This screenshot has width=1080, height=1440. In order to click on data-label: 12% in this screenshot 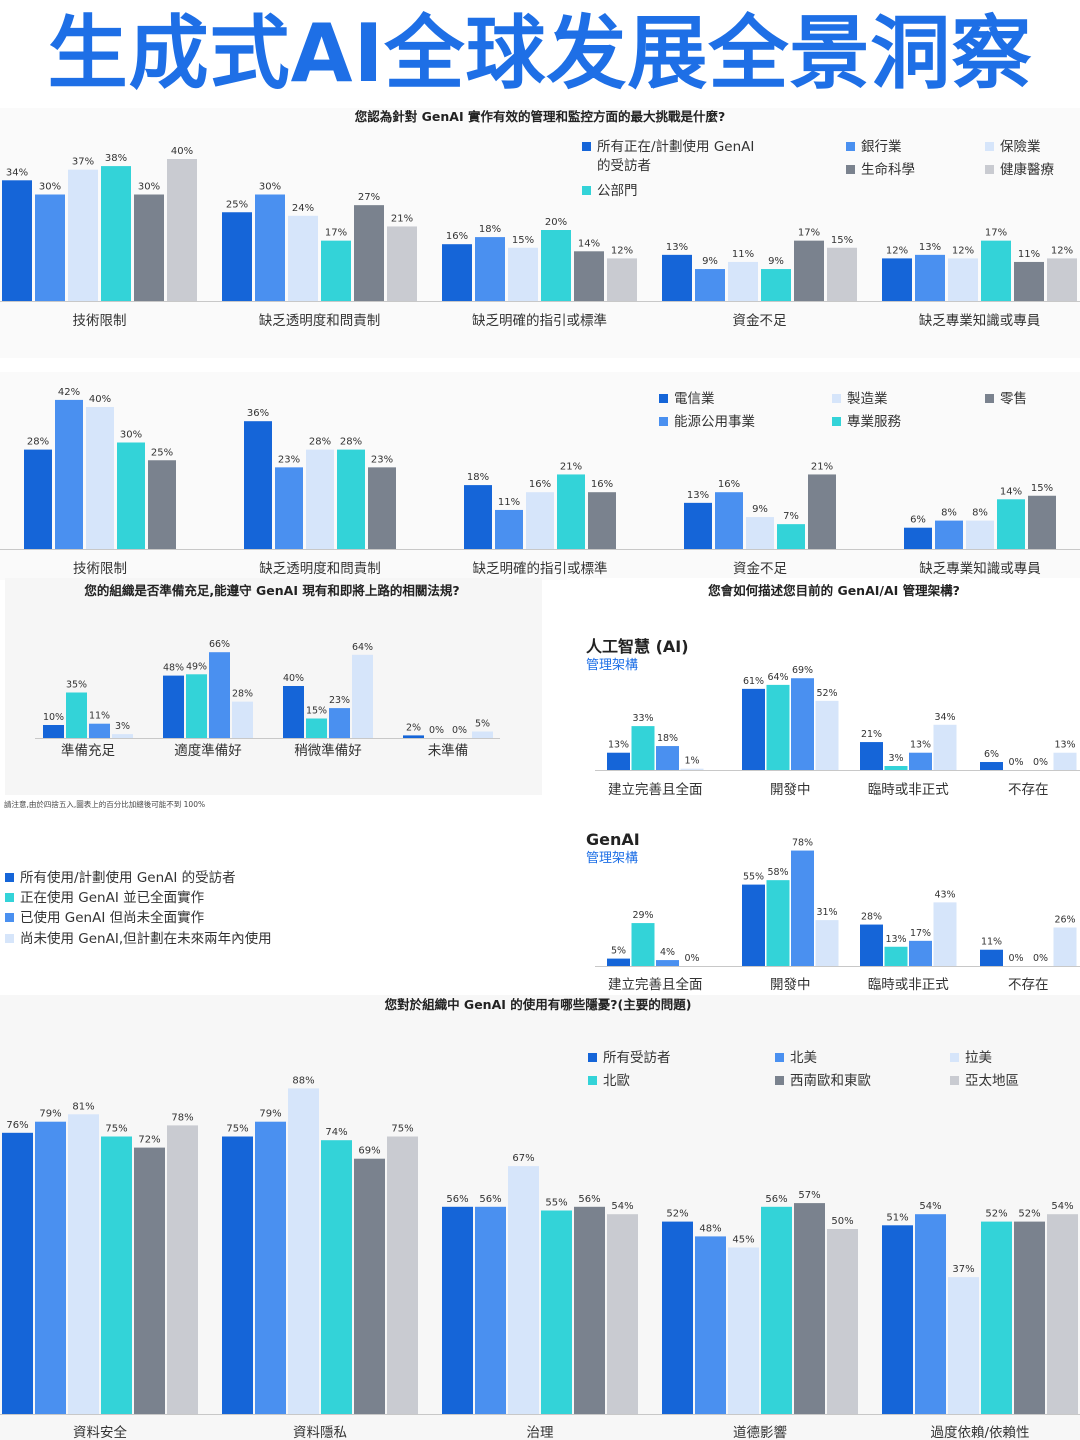, I will do `click(963, 250)`.